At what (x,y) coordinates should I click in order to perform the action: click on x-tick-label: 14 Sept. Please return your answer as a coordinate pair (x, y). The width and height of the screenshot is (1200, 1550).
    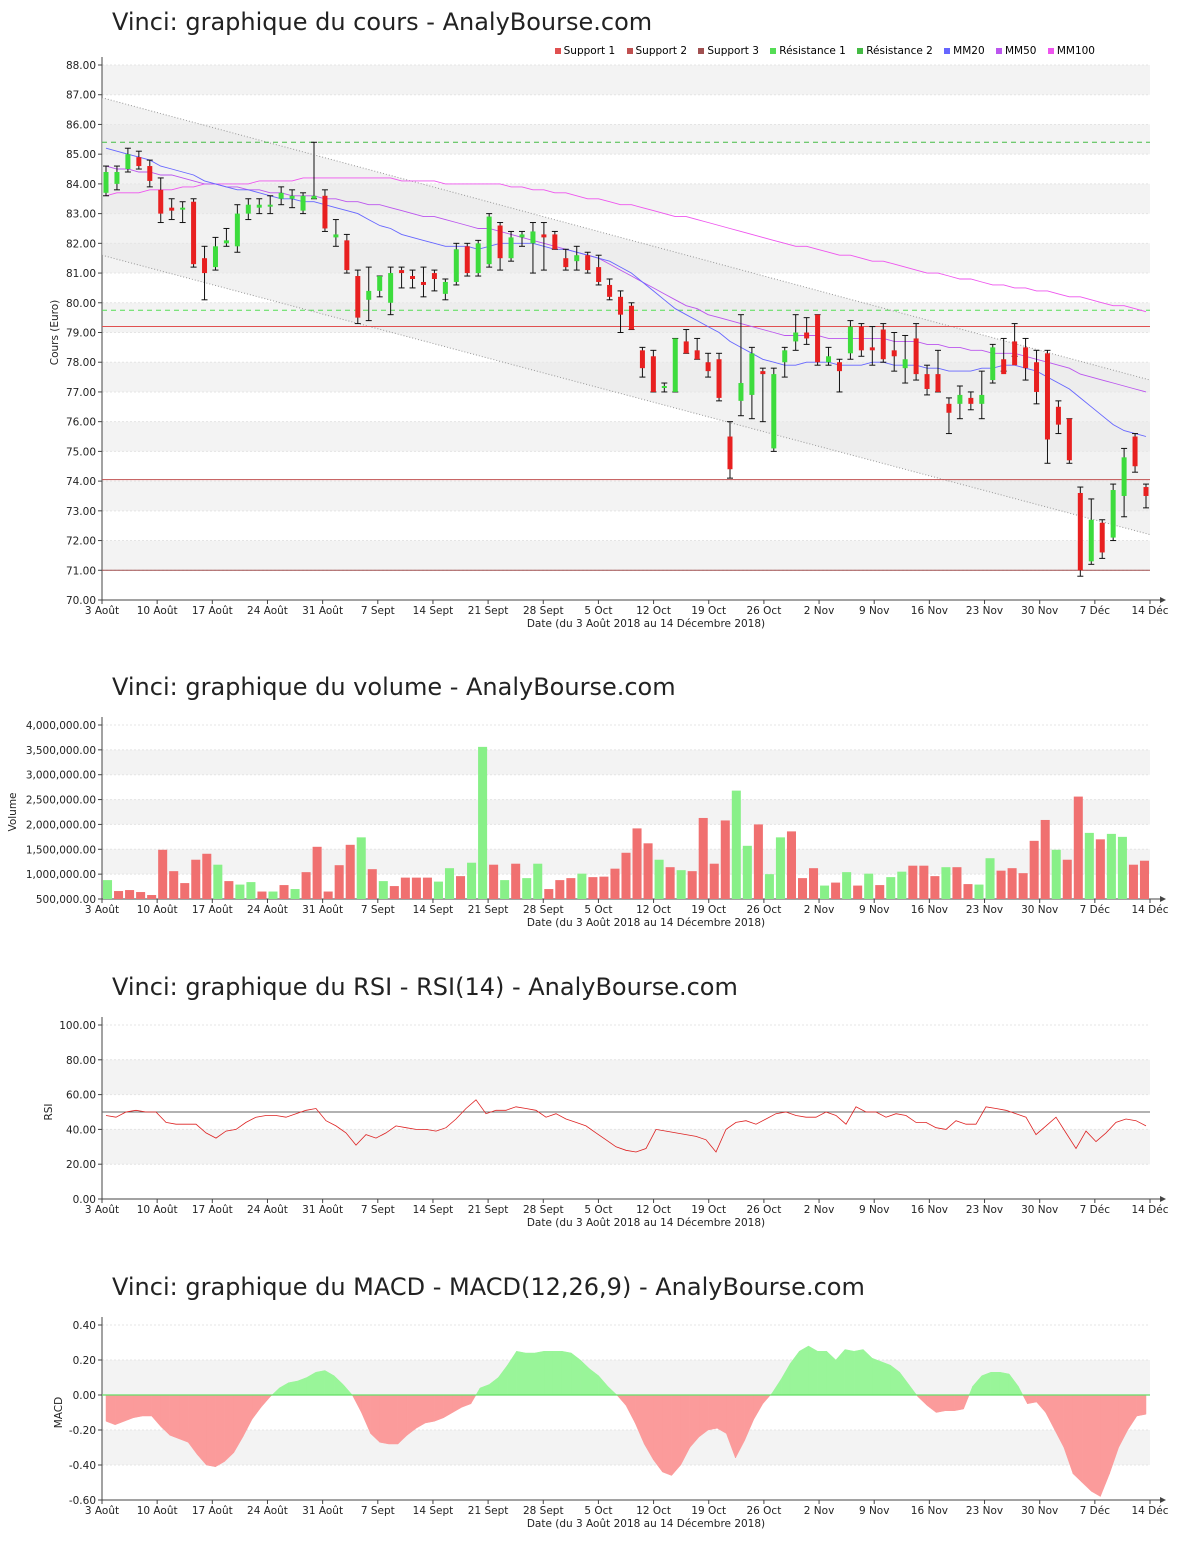
    Looking at the image, I should click on (433, 1511).